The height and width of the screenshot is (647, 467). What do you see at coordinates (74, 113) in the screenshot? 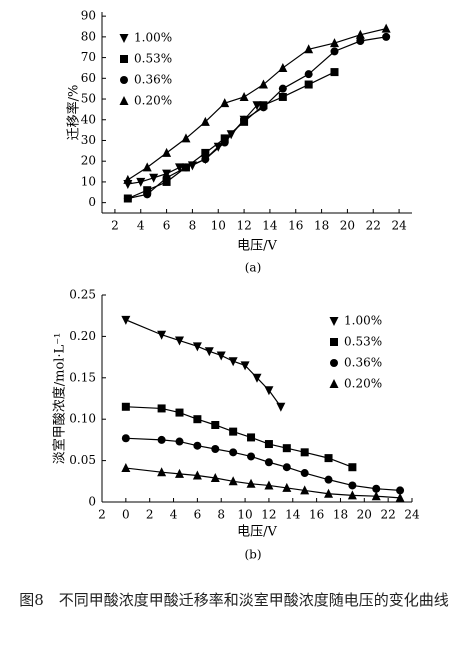
I see `y-axis-label: 迁移率/%` at bounding box center [74, 113].